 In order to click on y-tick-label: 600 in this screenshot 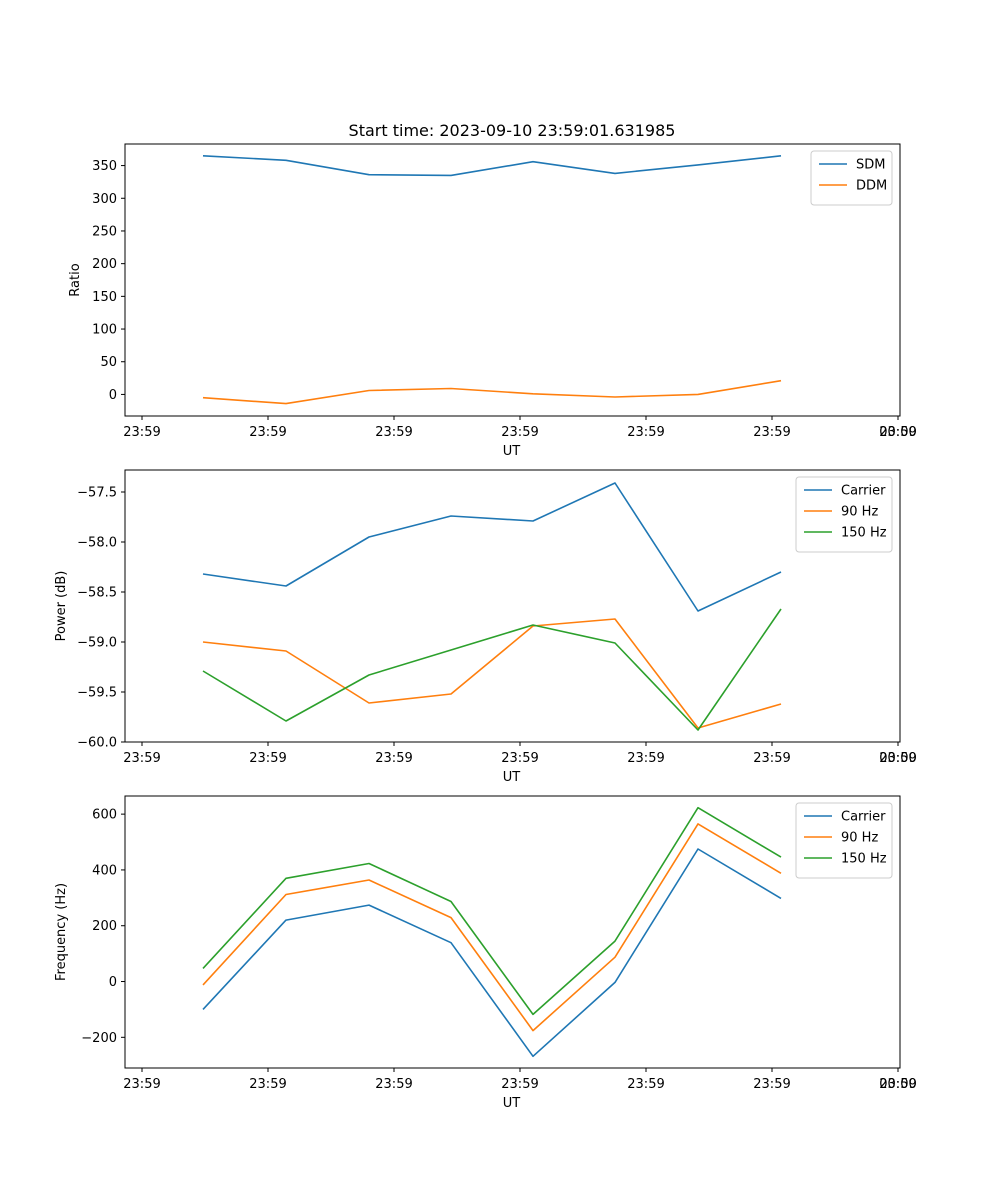, I will do `click(104, 815)`.